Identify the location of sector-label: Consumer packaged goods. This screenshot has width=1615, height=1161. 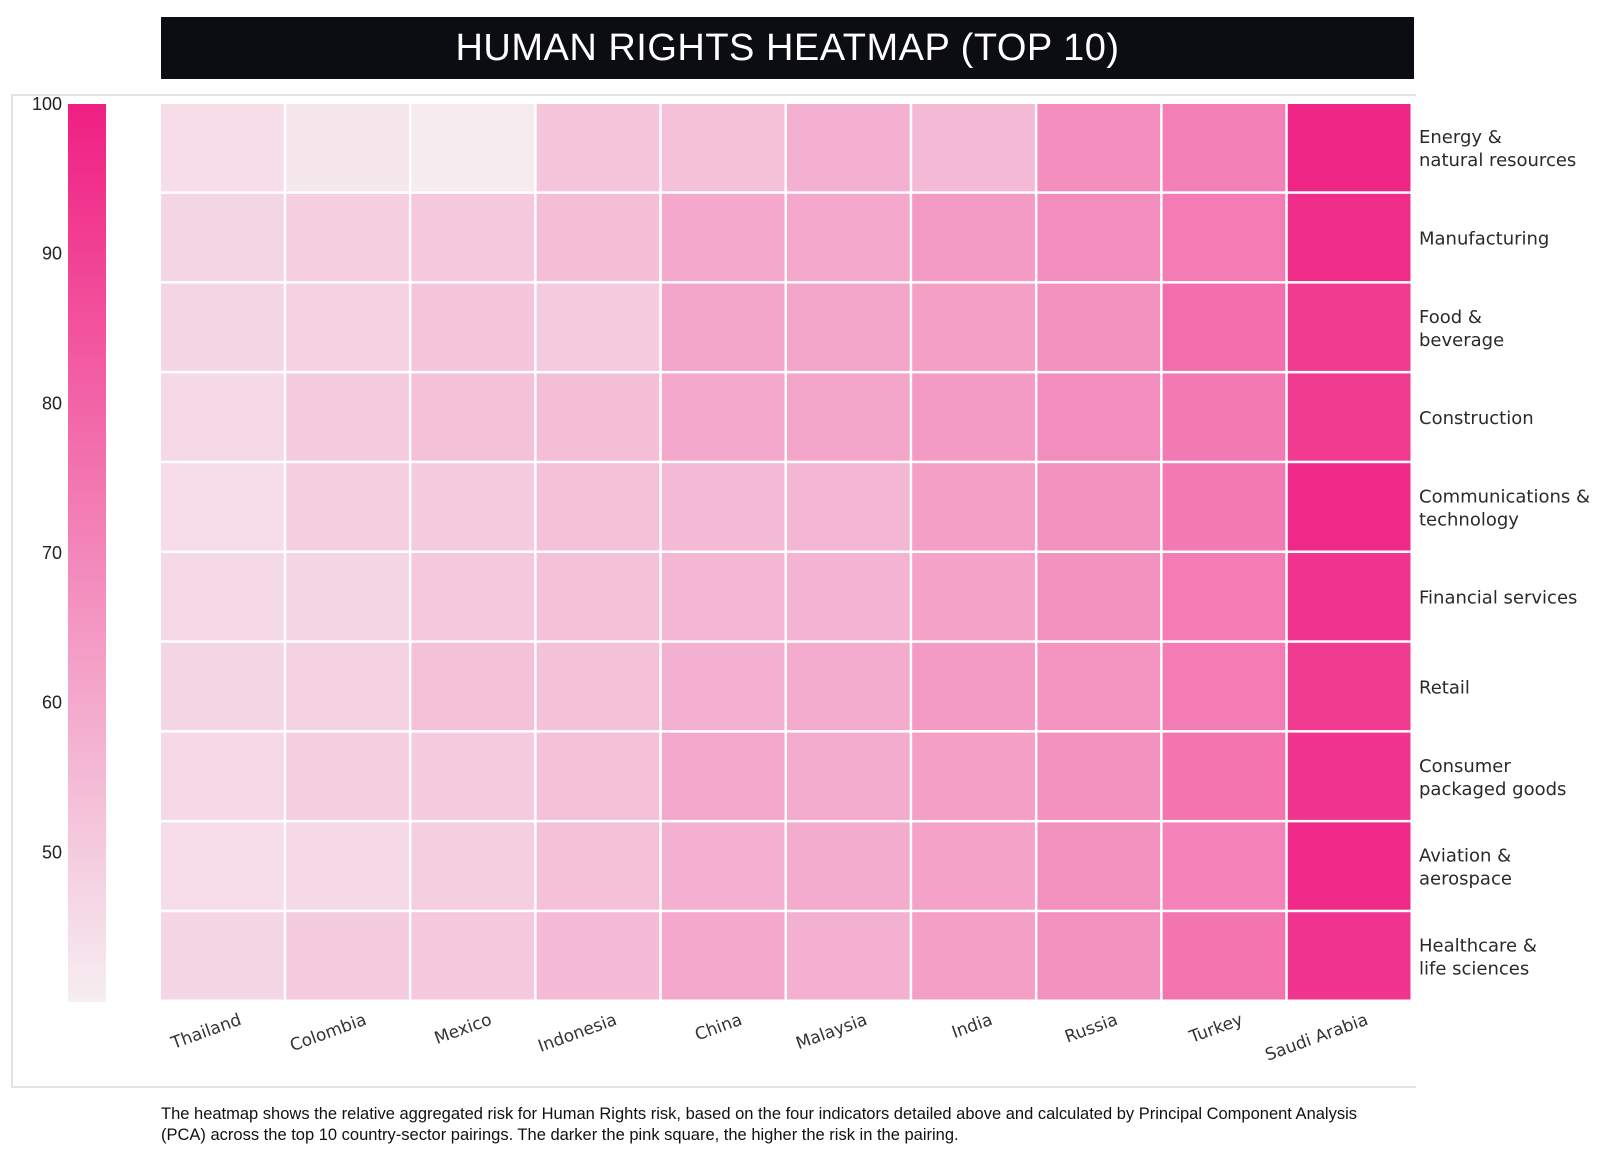
(1492, 778).